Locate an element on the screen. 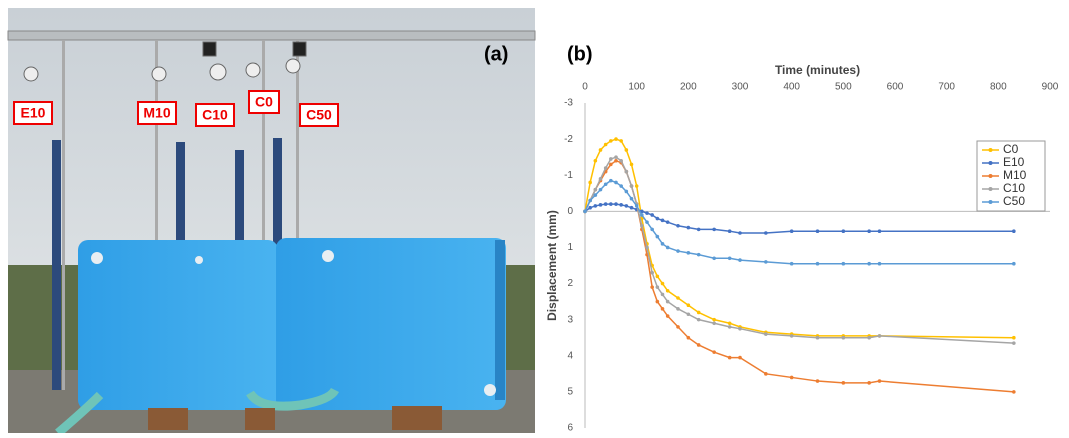  x-tick-label: 500 is located at coordinates (843, 87).